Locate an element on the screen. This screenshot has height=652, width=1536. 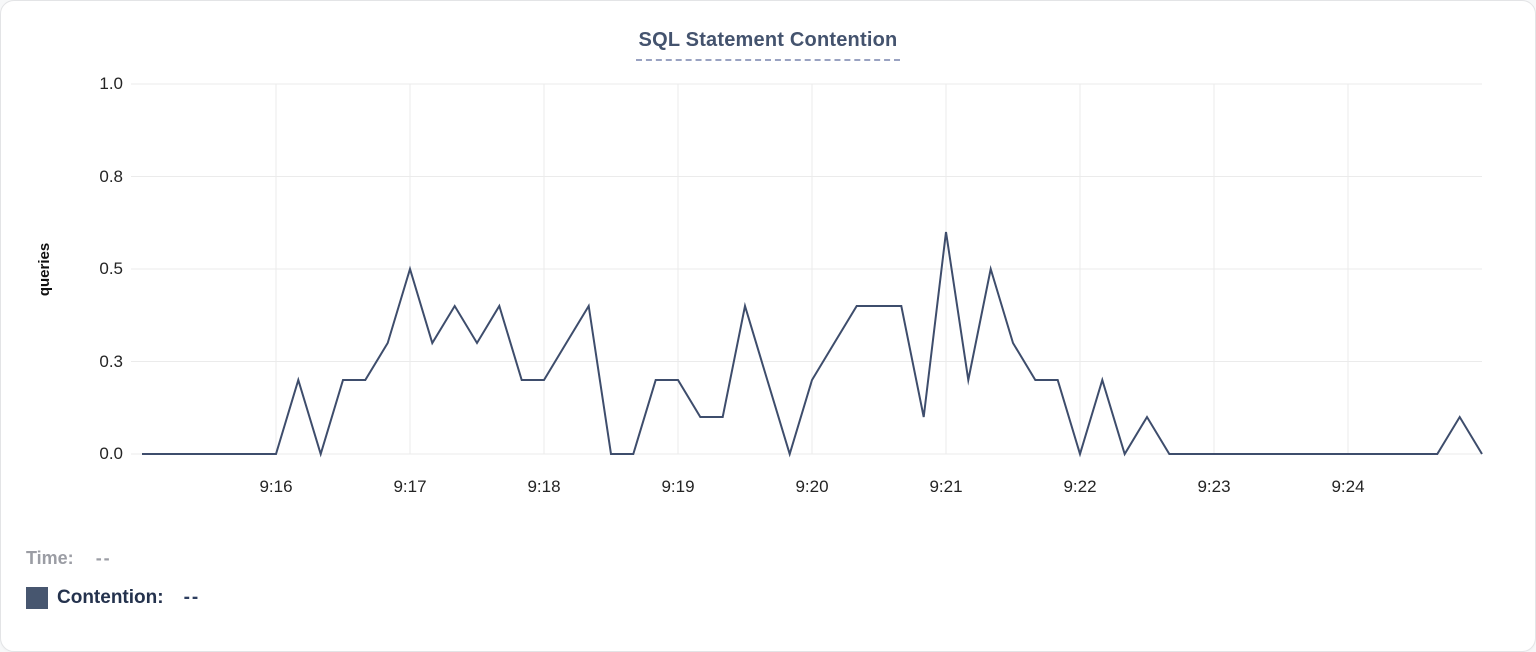
x-tick-label: 9:24 is located at coordinates (1348, 486).